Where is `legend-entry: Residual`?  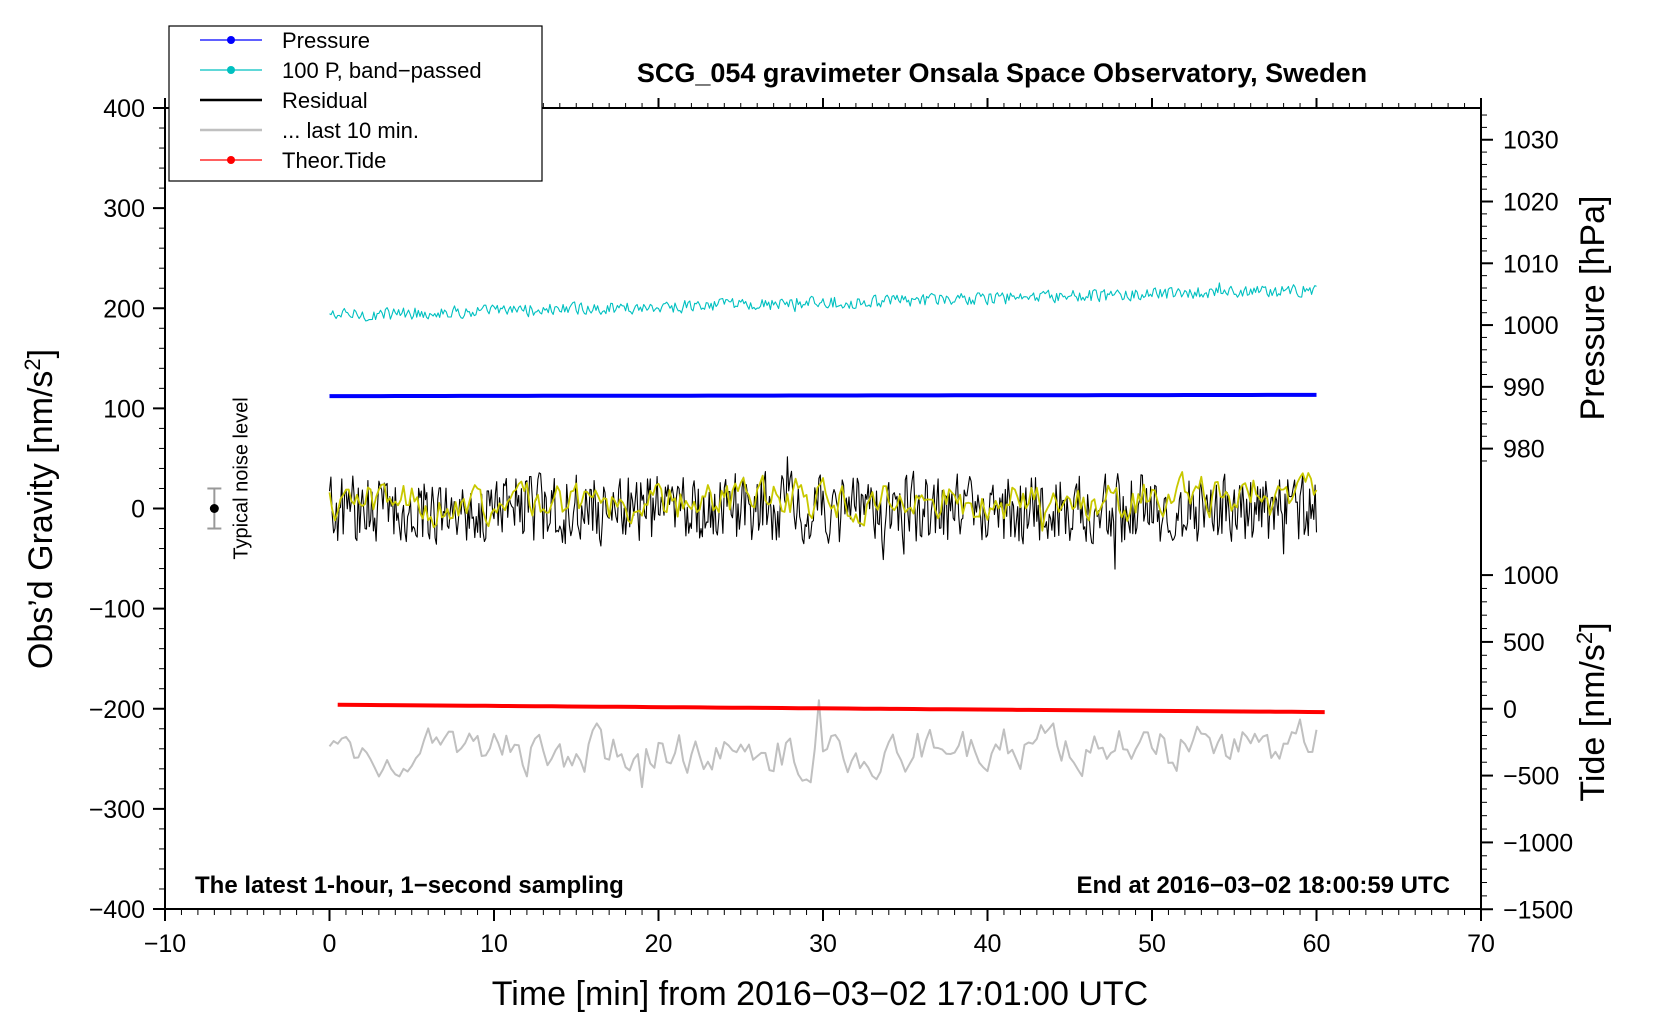 legend-entry: Residual is located at coordinates (284, 100).